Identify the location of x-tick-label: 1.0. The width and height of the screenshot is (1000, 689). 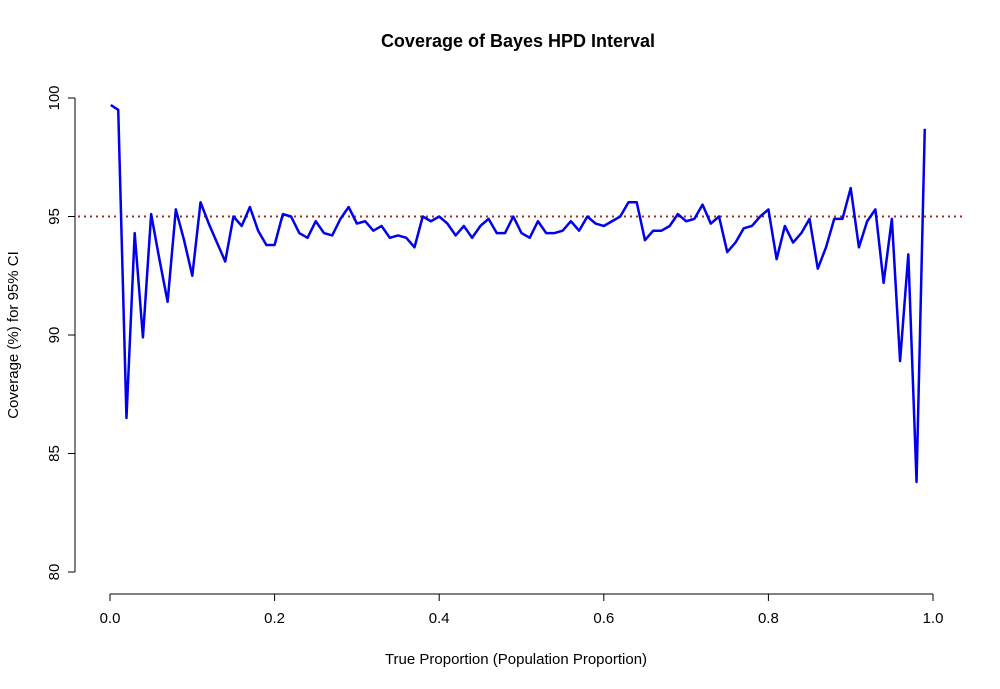
(933, 618).